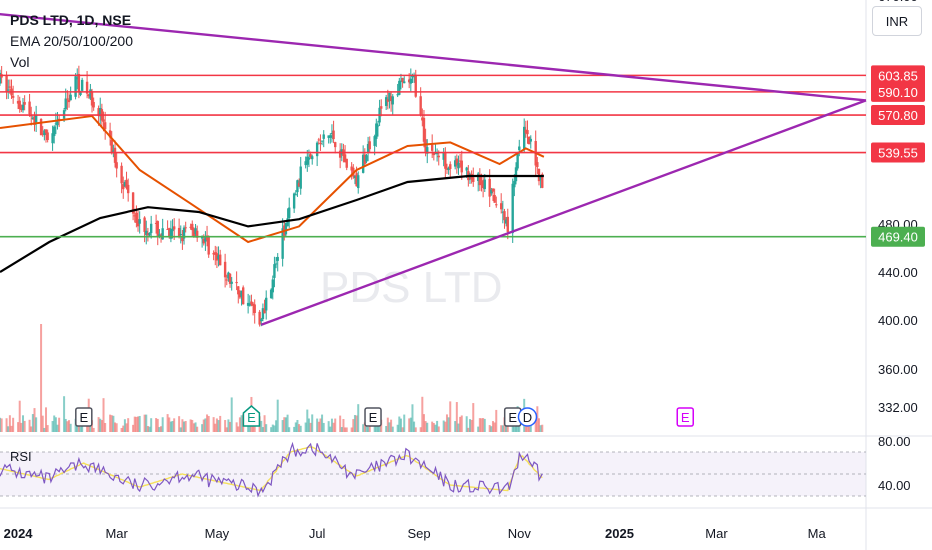 The height and width of the screenshot is (550, 932). I want to click on ema-fast-line, so click(272, 179).